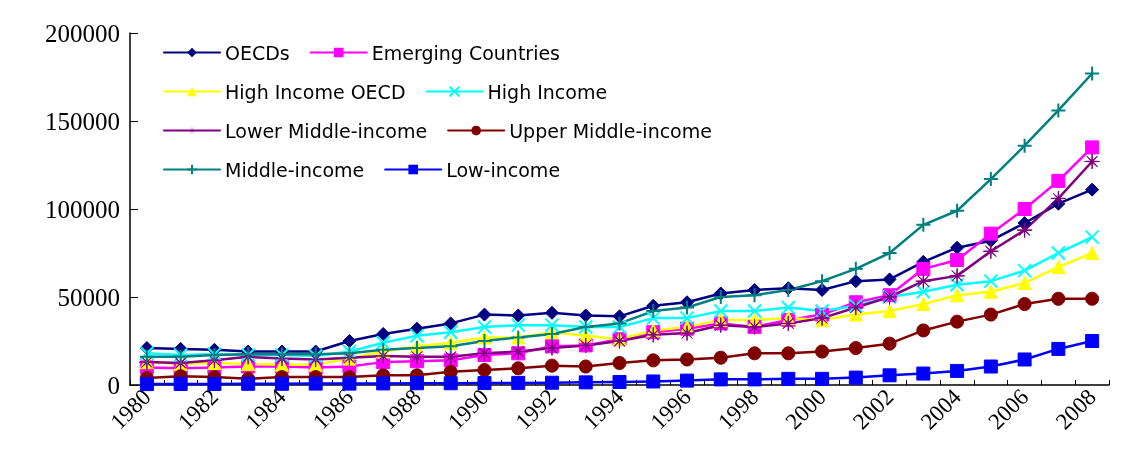 The image size is (1127, 476). Describe the element at coordinates (503, 169) in the screenshot. I see `legend-label: Low-income` at that location.